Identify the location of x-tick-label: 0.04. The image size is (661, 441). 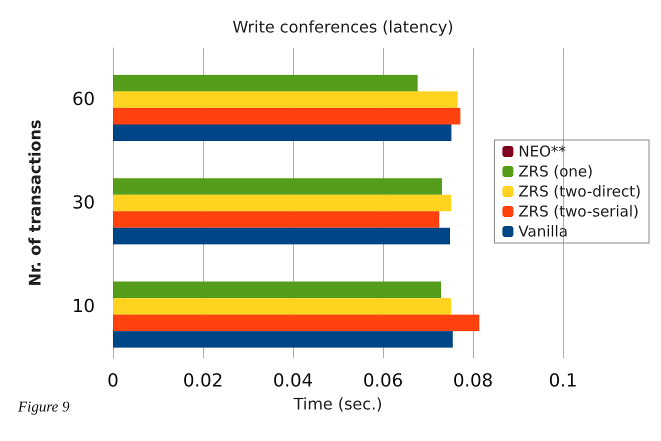
(293, 381).